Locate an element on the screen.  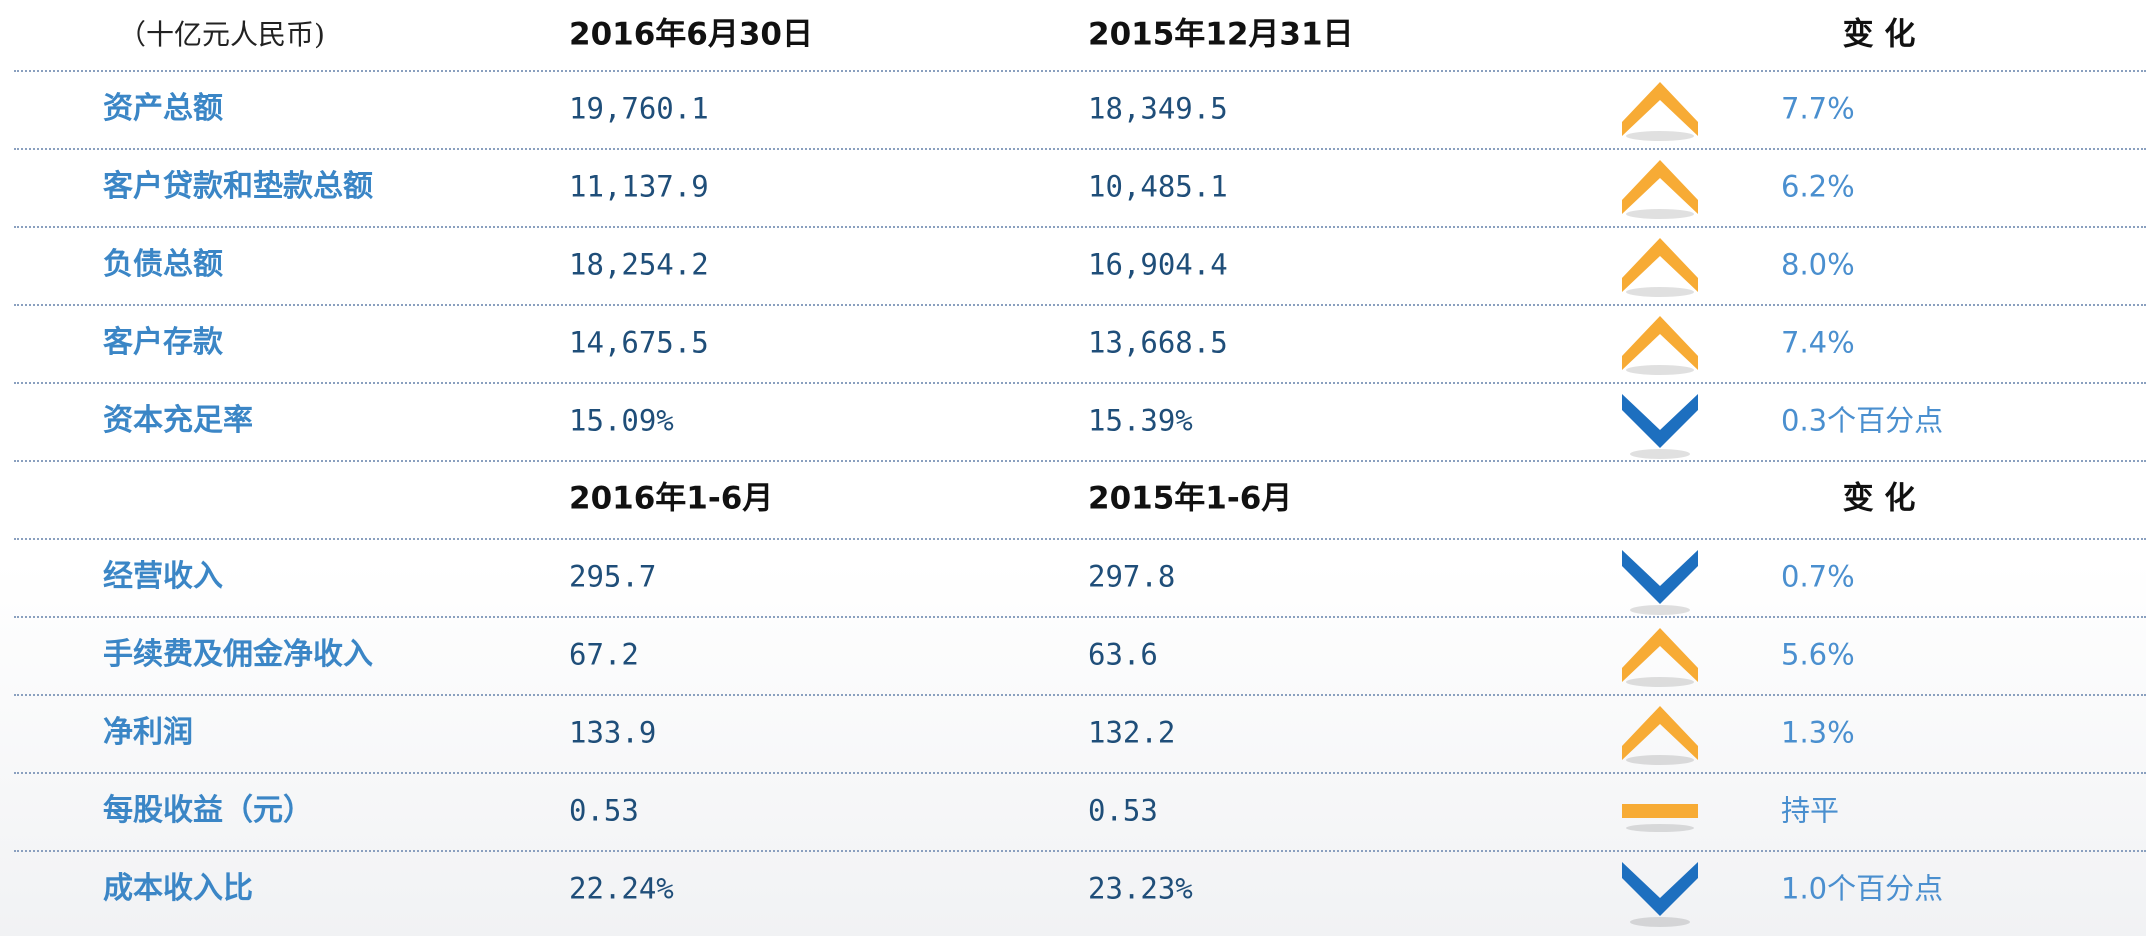
previous-value: 18,349.5 is located at coordinates (1158, 108).